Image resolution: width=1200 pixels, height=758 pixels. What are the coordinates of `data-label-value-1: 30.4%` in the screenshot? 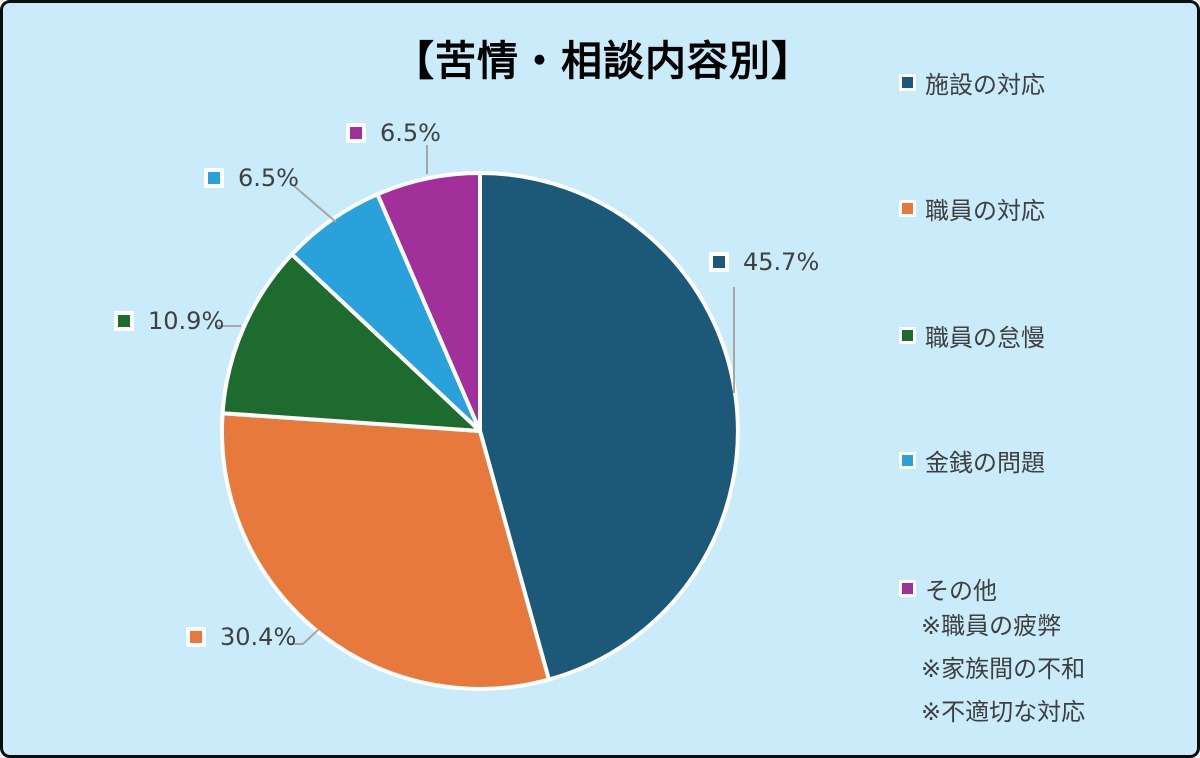 It's located at (258, 637).